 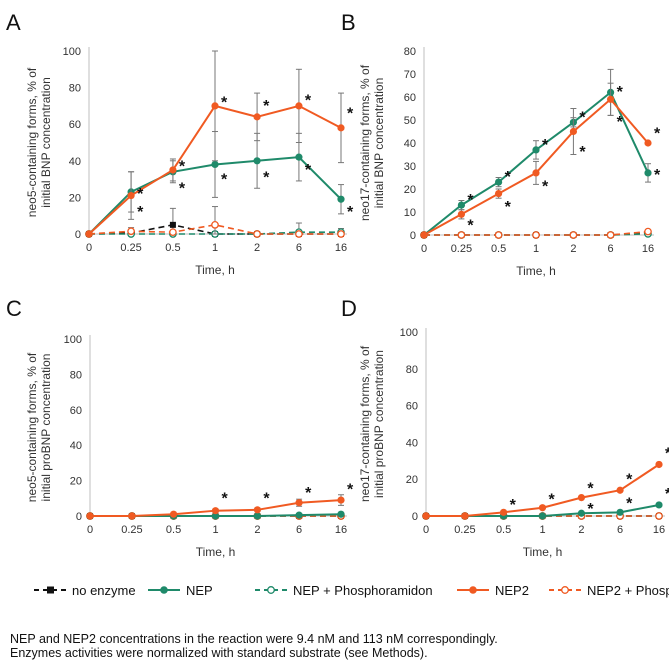 What do you see at coordinates (536, 233) in the screenshot?
I see `series-b-nep2-phosphoramidon` at bounding box center [536, 233].